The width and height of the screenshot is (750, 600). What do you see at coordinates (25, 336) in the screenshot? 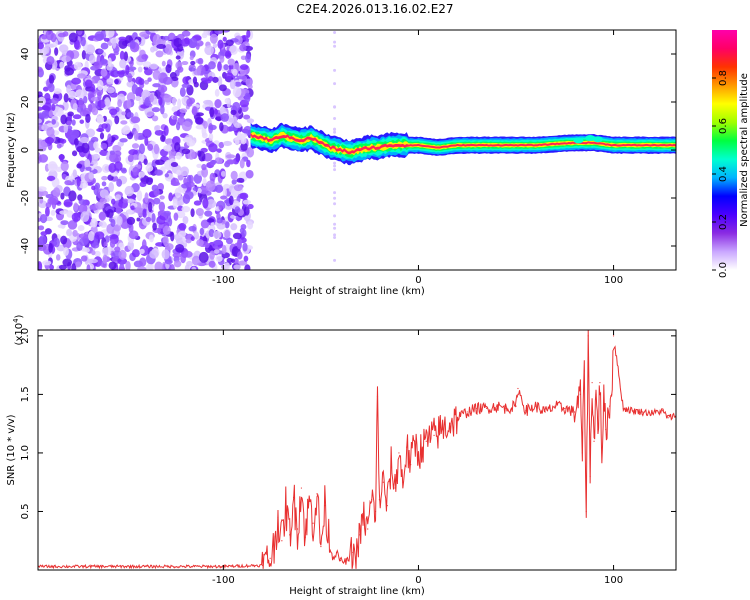
I see `y-tick-label: 2.0` at bounding box center [25, 336].